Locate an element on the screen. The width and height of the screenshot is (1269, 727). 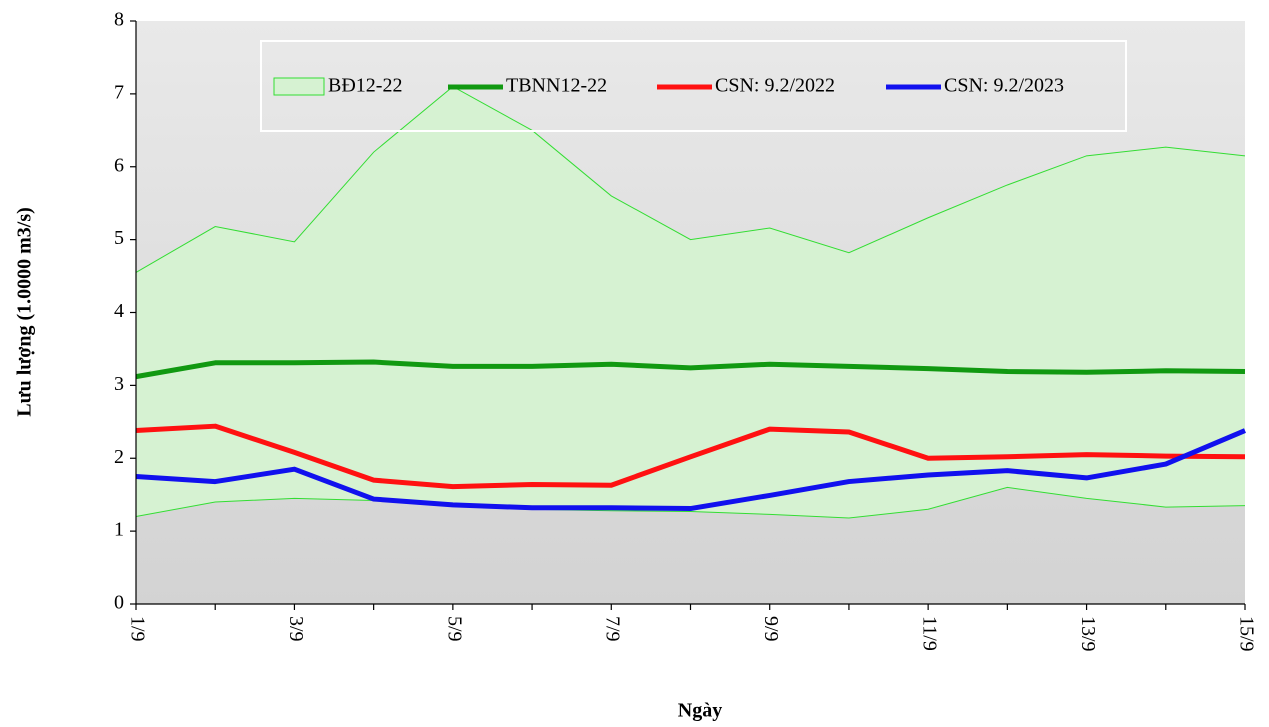
legend-label: BĐ12-22 is located at coordinates (365, 86).